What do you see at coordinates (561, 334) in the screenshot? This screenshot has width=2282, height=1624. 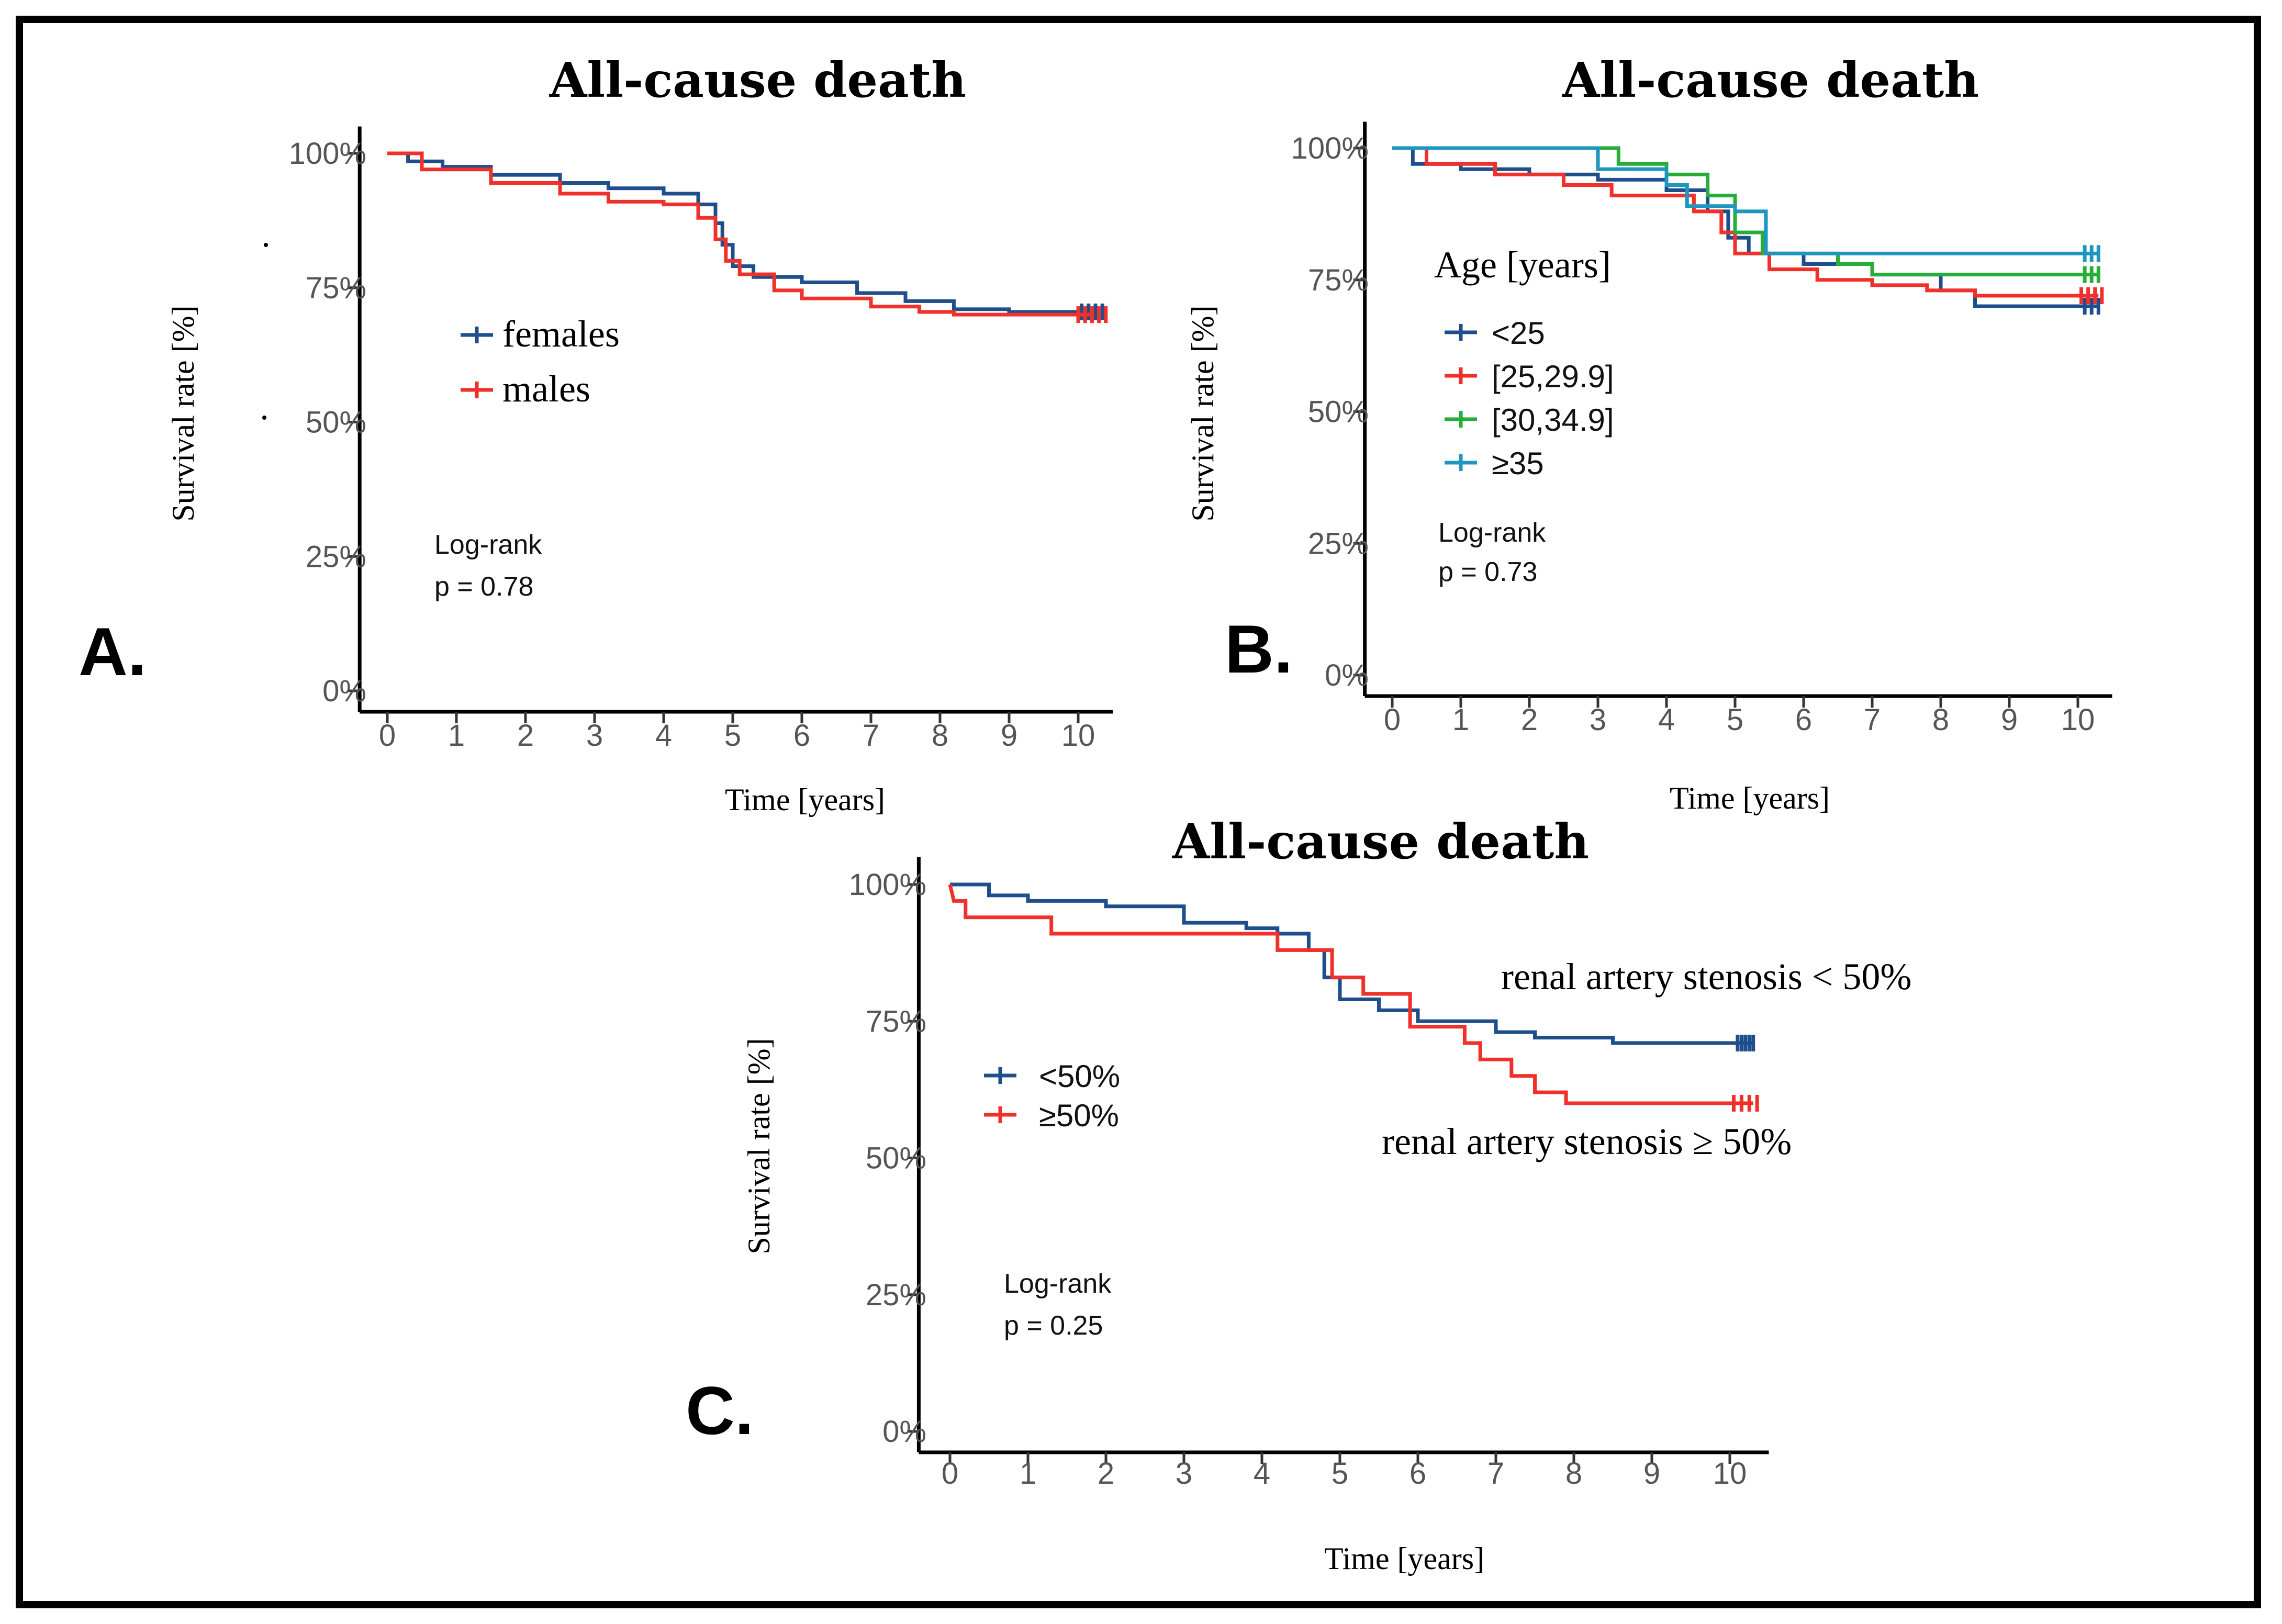 I see `legend-label: females` at bounding box center [561, 334].